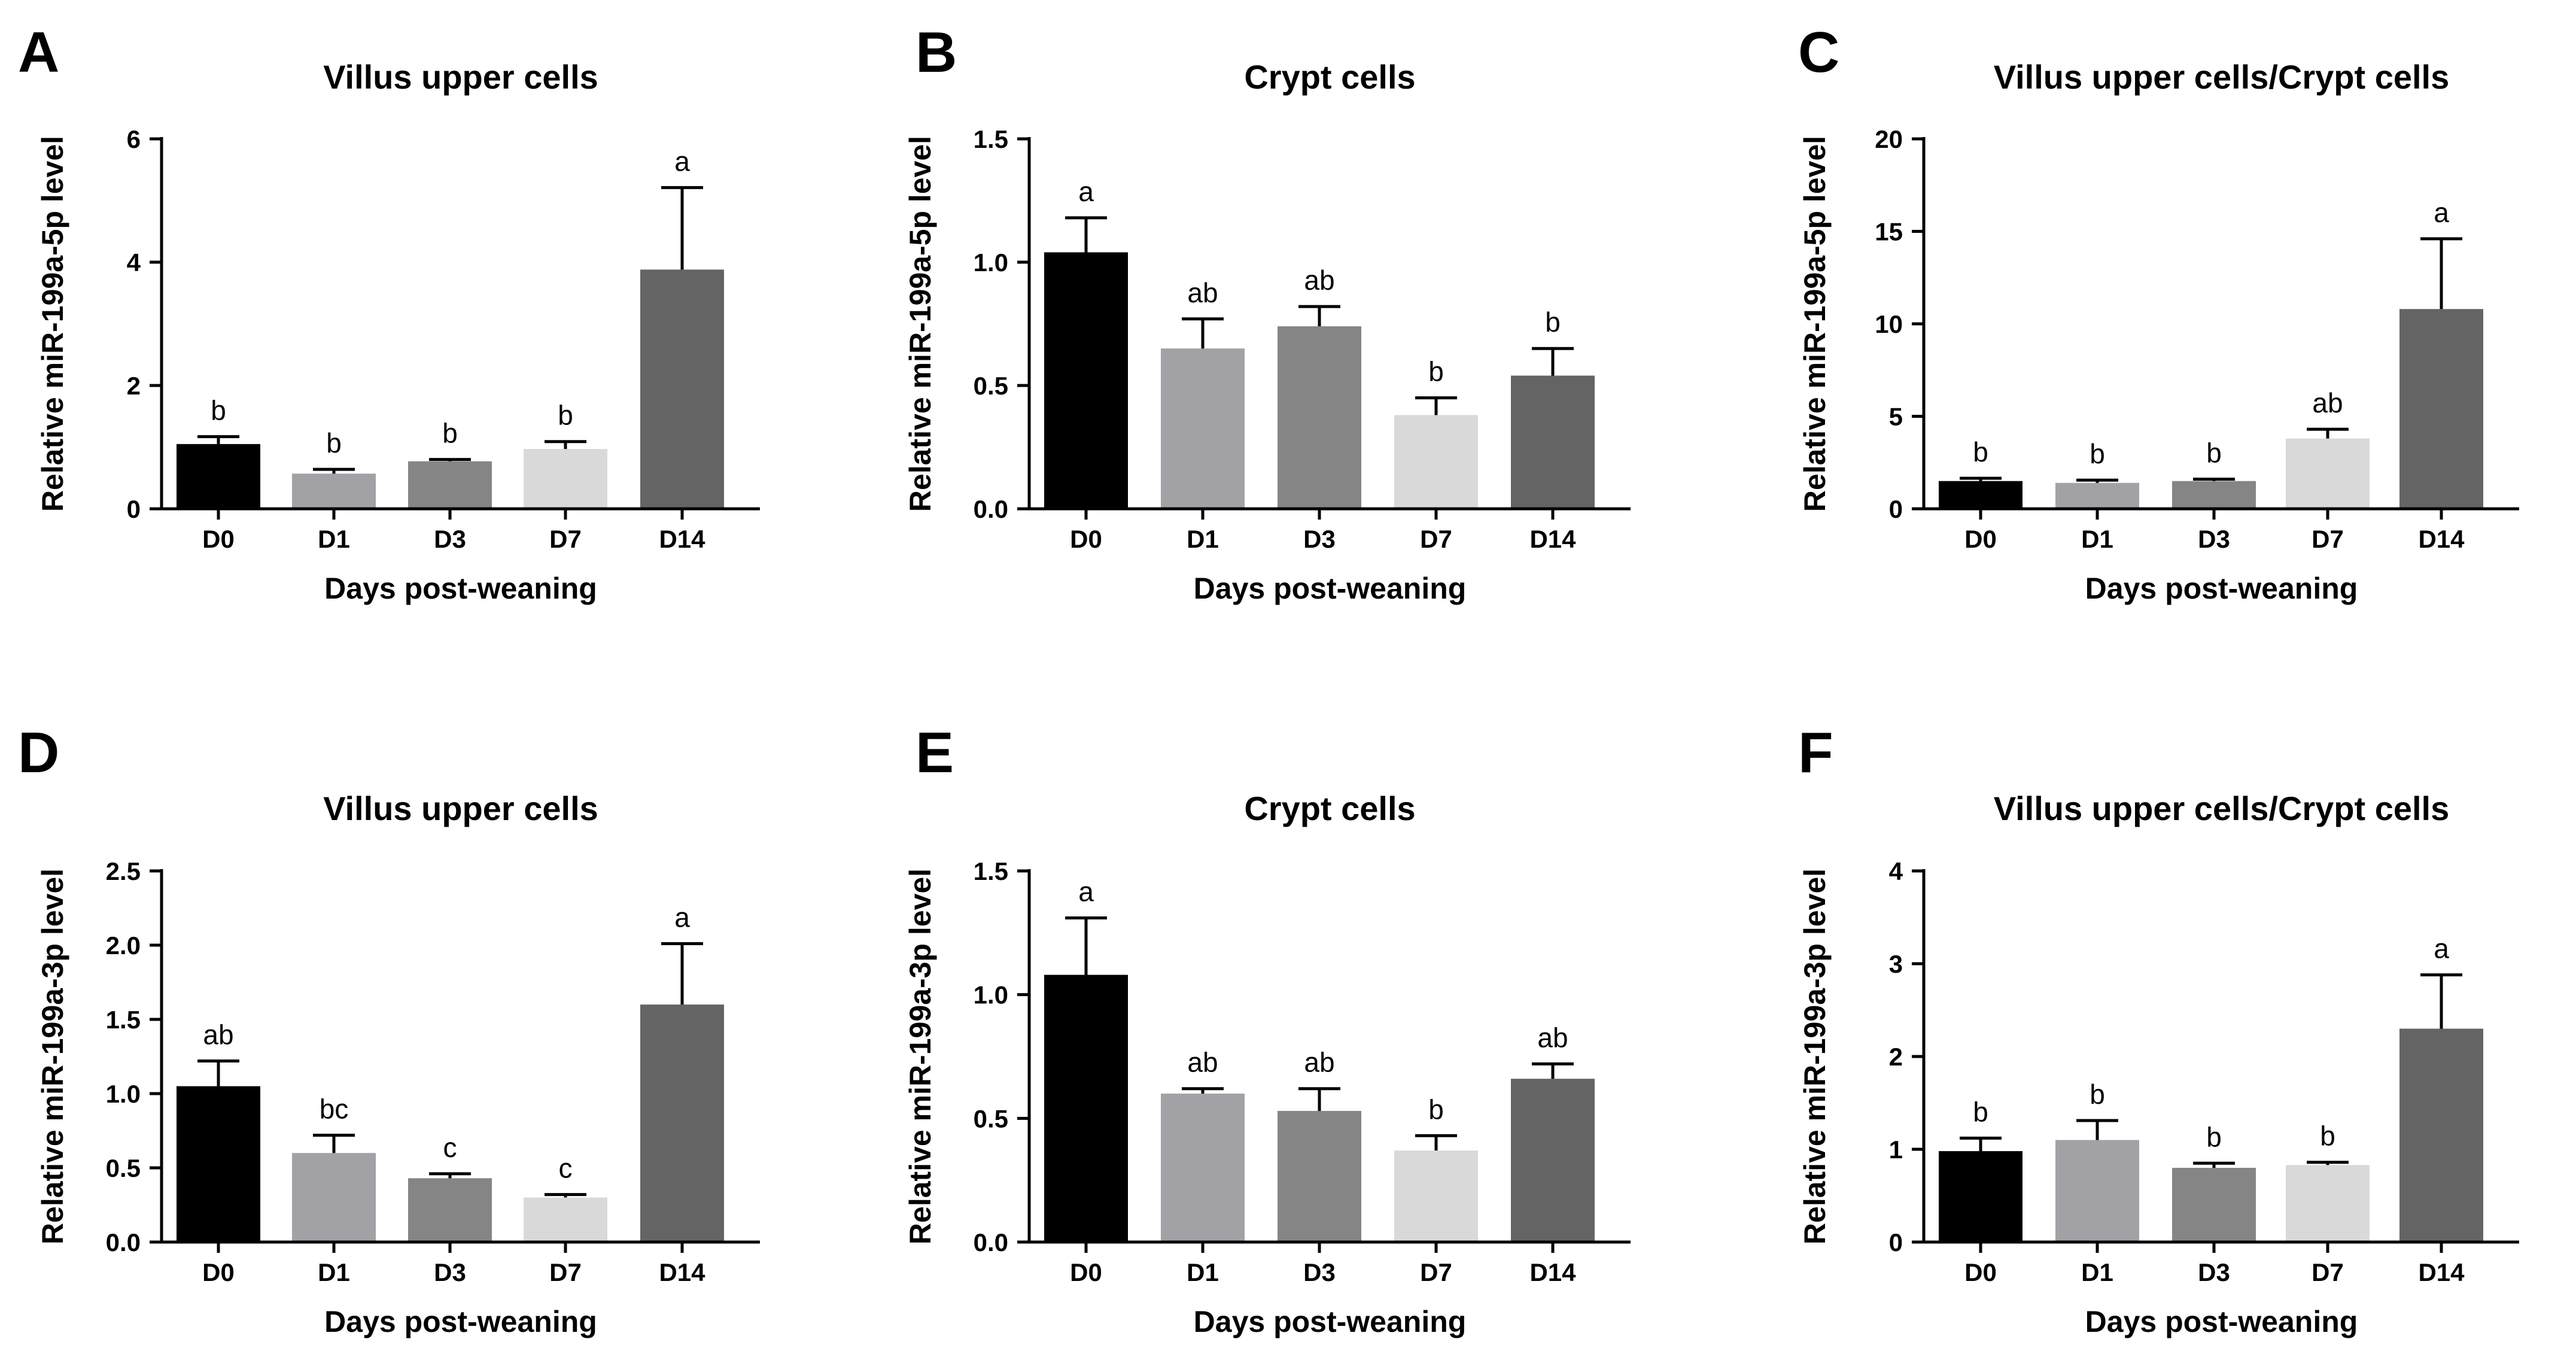 The image size is (2576, 1351). What do you see at coordinates (1896, 417) in the screenshot?
I see `y-tick-label: 5` at bounding box center [1896, 417].